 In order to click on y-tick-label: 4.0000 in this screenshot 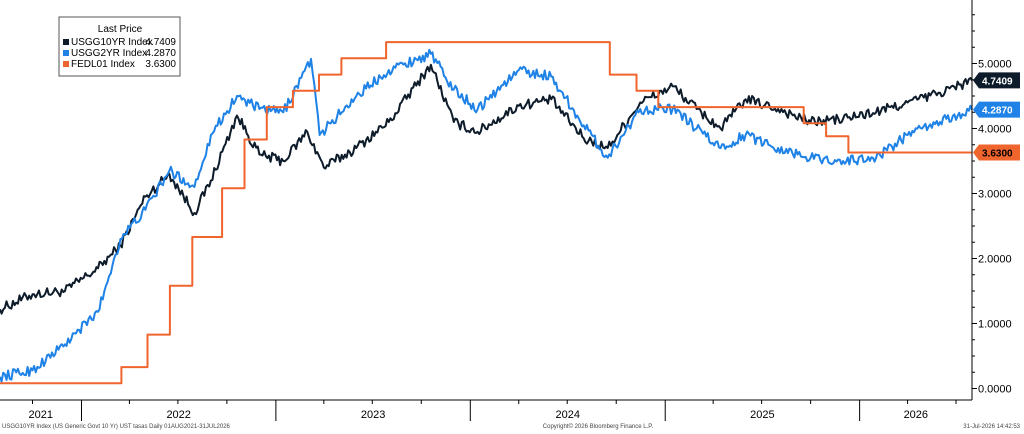, I will do `click(995, 130)`.